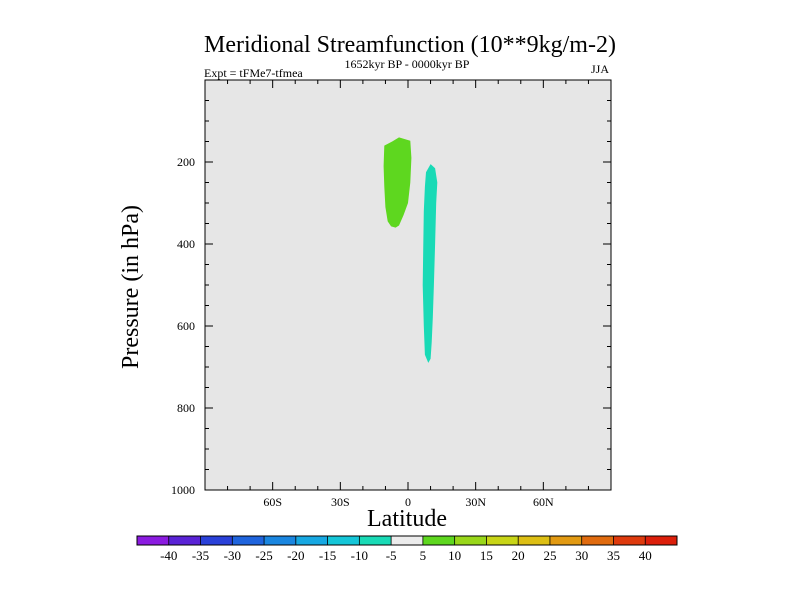 The image size is (800, 600). I want to click on y-tick-label: 200, so click(186, 162).